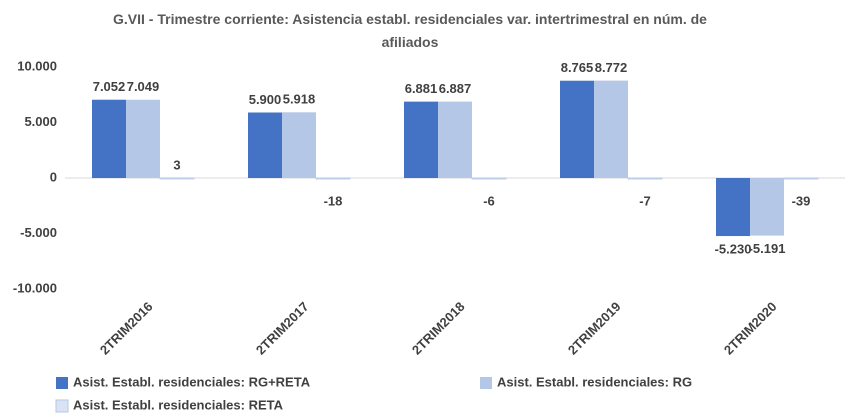  I want to click on data-label: 7.049, so click(143, 86).